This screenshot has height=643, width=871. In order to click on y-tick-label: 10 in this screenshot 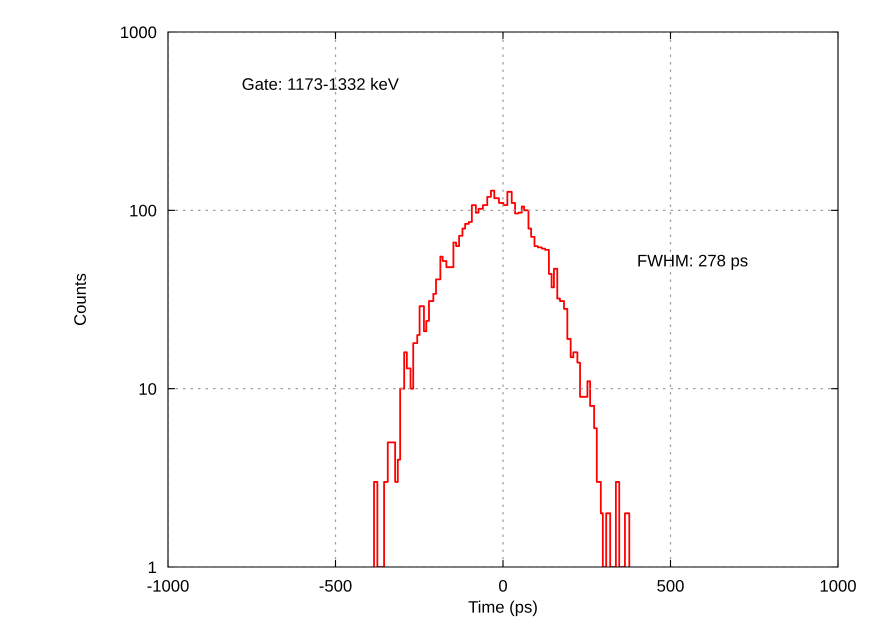, I will do `click(148, 389)`.